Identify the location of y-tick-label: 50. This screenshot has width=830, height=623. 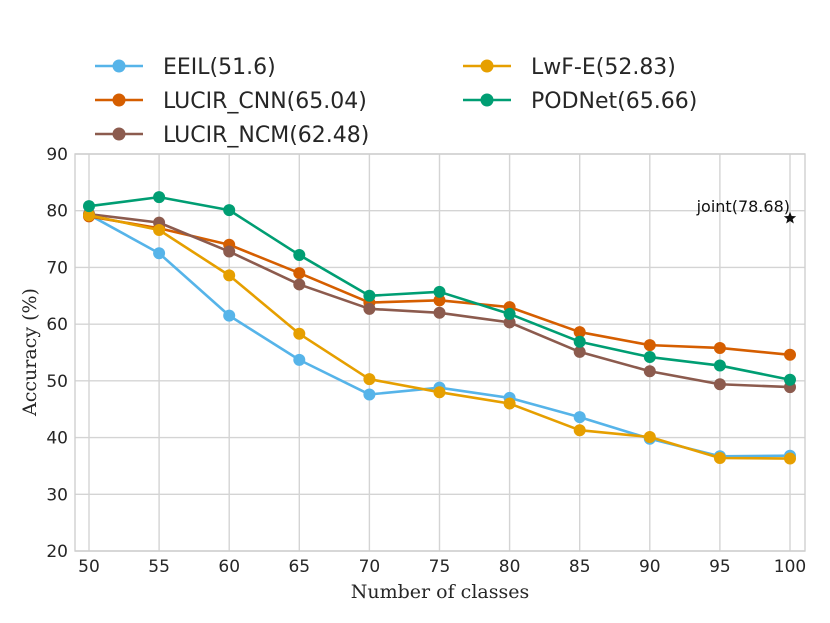
(57, 382).